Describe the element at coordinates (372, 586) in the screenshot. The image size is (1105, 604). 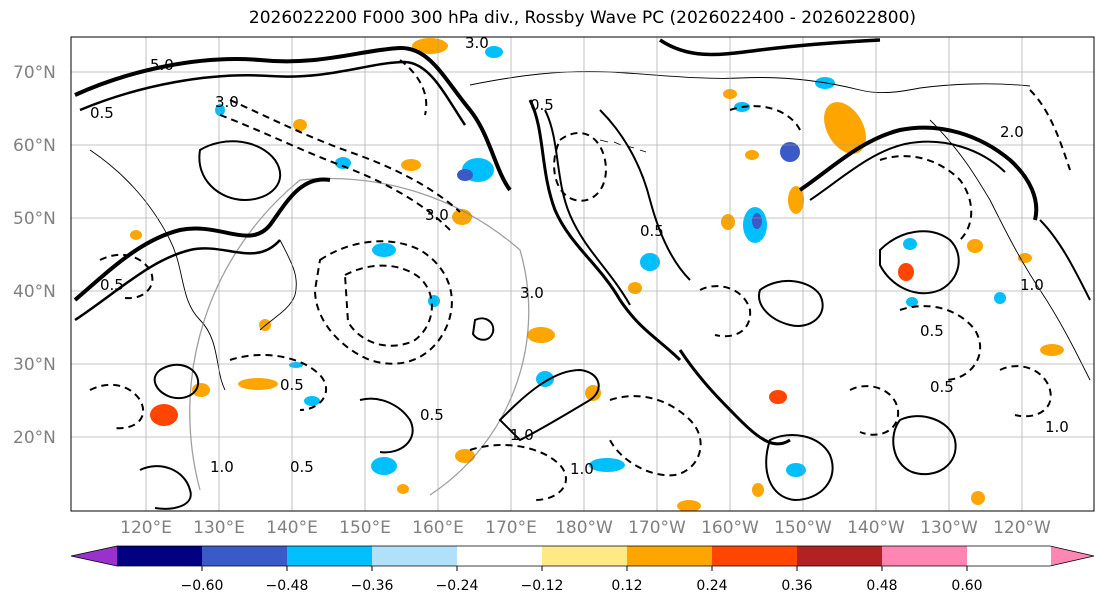
I see `colorbar-tick-label: −0.36` at that location.